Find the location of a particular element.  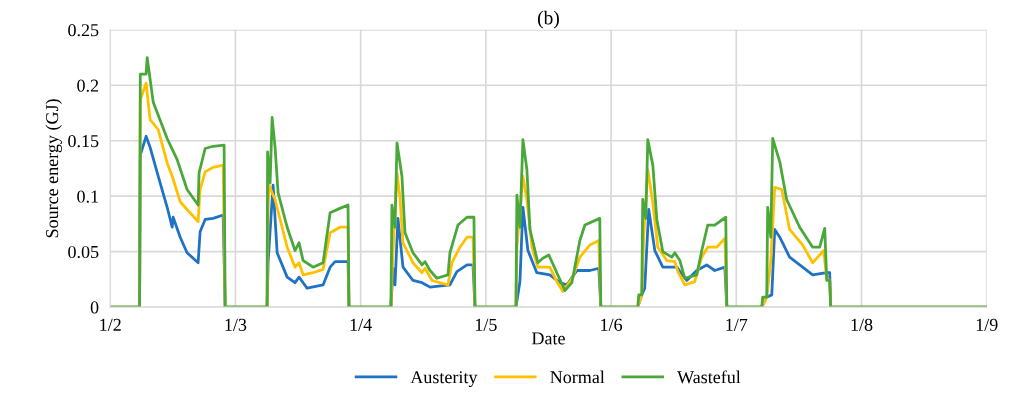

x-tick-label: 1/4 is located at coordinates (361, 324).